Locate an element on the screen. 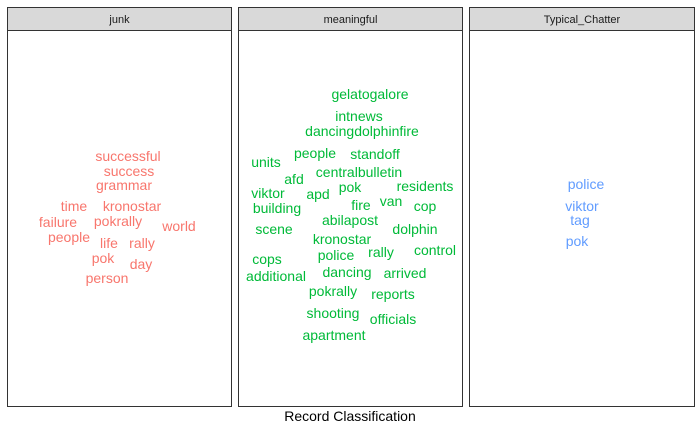  word-shooting: shooting is located at coordinates (333, 313).